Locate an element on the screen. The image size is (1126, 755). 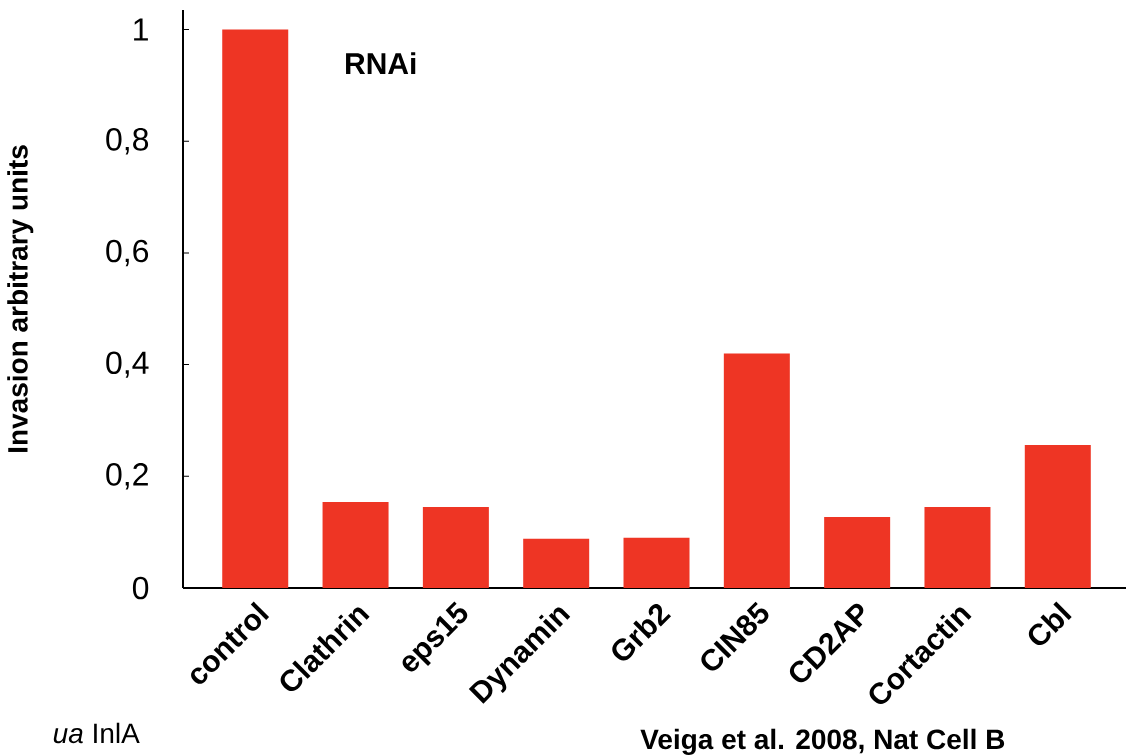
y-tick-label: 0 is located at coordinates (140, 588).